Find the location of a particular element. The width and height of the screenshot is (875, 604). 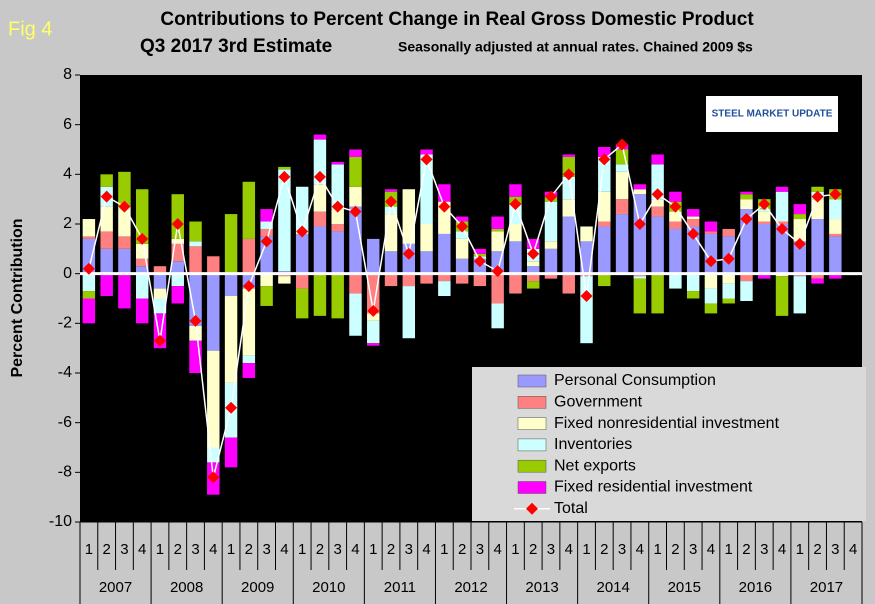

fig-label: Fig 4 is located at coordinates (30, 29).